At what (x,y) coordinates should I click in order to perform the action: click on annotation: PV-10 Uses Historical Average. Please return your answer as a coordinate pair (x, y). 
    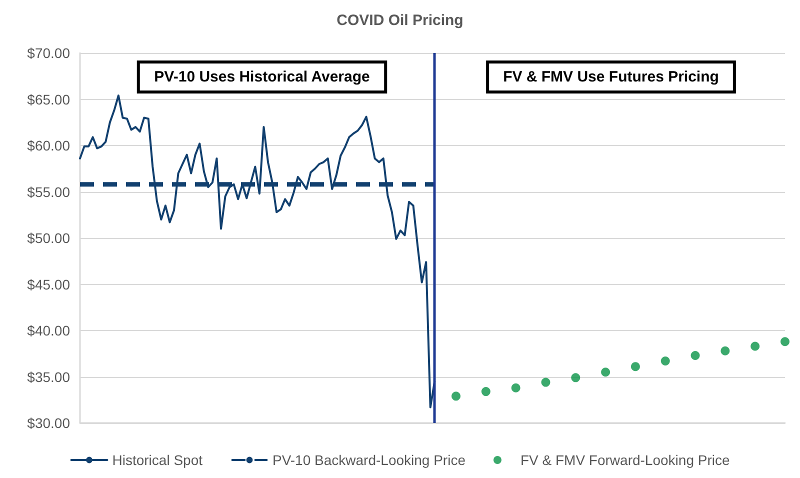
    Looking at the image, I should click on (262, 77).